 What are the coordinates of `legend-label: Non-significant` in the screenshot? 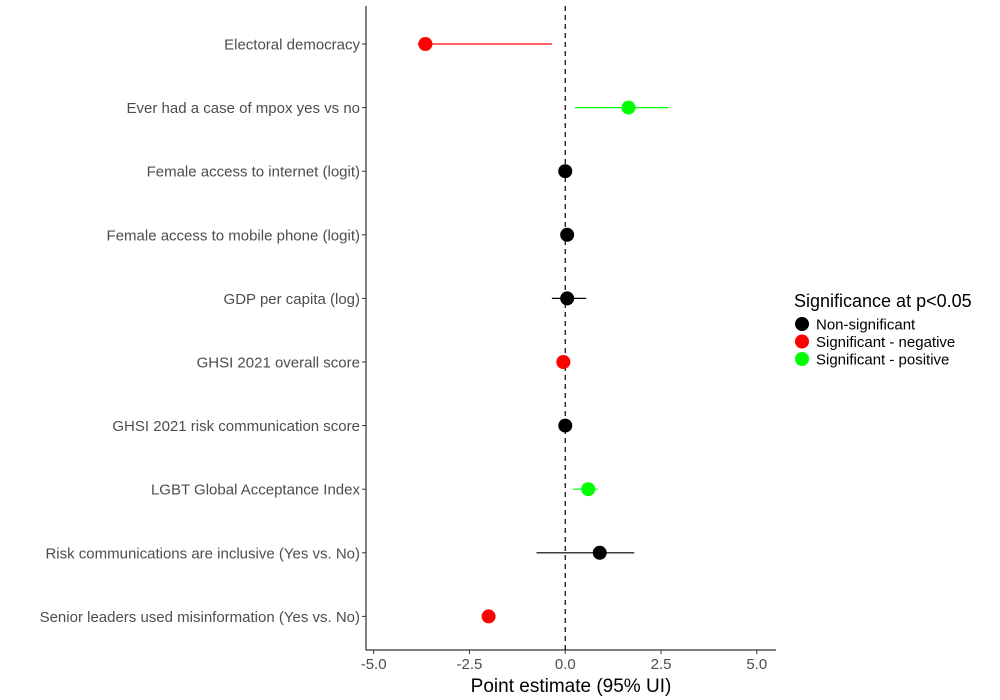 It's located at (866, 325).